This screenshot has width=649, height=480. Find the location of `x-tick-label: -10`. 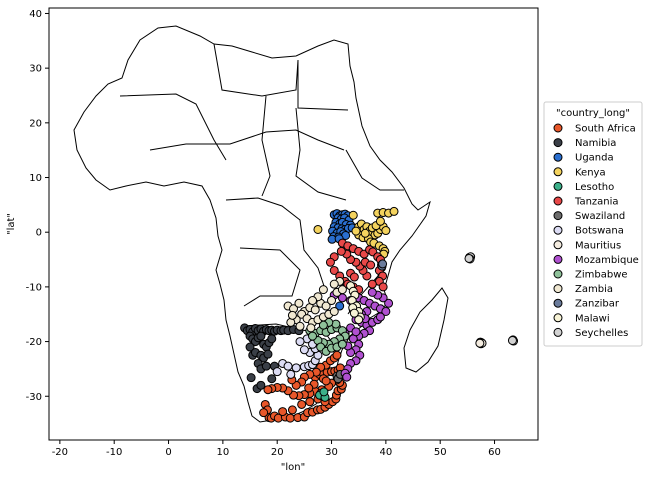

x-tick-label: -10 is located at coordinates (114, 452).